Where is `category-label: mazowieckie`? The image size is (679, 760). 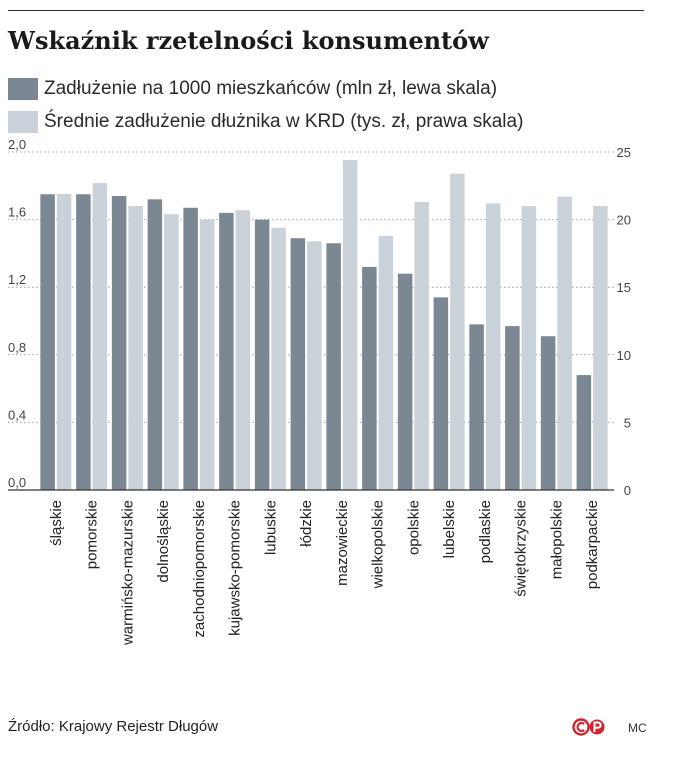
category-label: mazowieckie is located at coordinates (342, 543).